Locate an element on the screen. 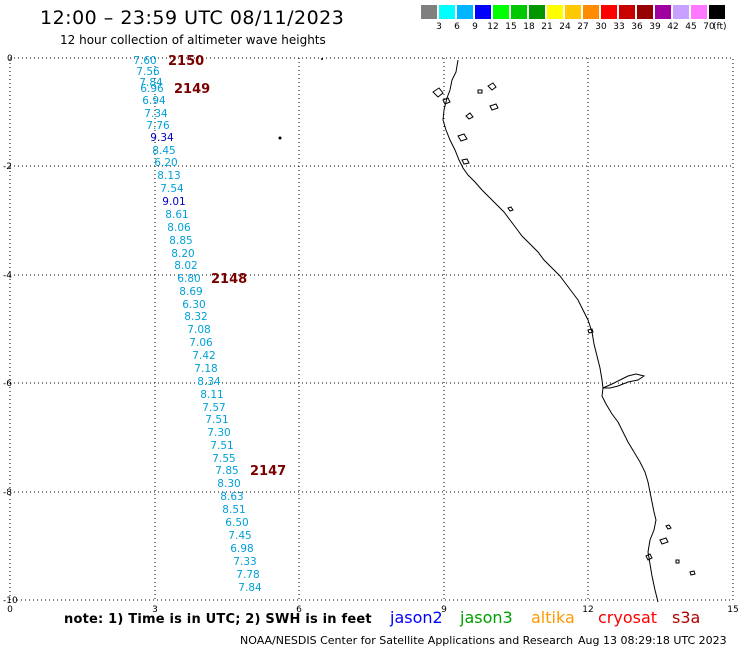 Image resolution: width=740 pixels, height=650 pixels. pass-number-label: 2147 is located at coordinates (268, 471).